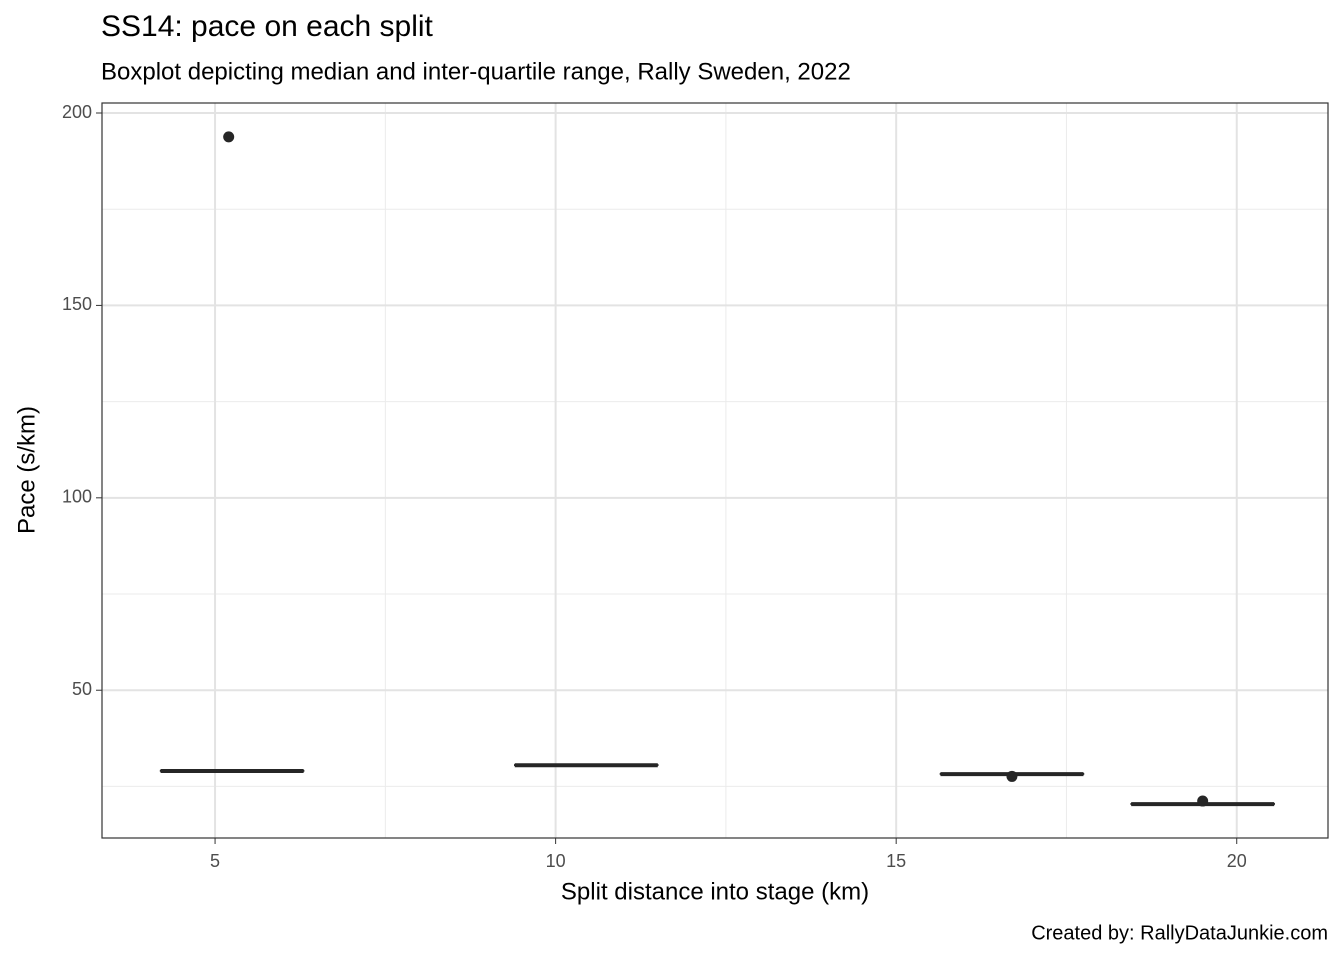 This screenshot has height=960, width=1344. What do you see at coordinates (556, 861) in the screenshot?
I see `x-tick-label: 10` at bounding box center [556, 861].